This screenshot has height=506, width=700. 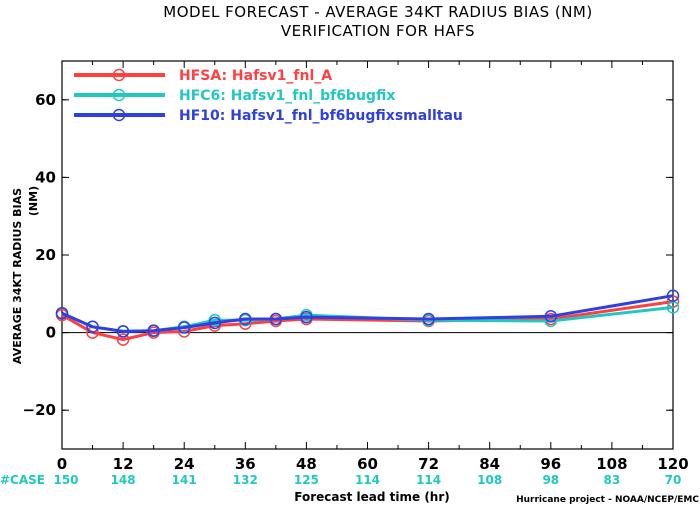 I want to click on y-tick-label: 40, so click(x=45, y=177).